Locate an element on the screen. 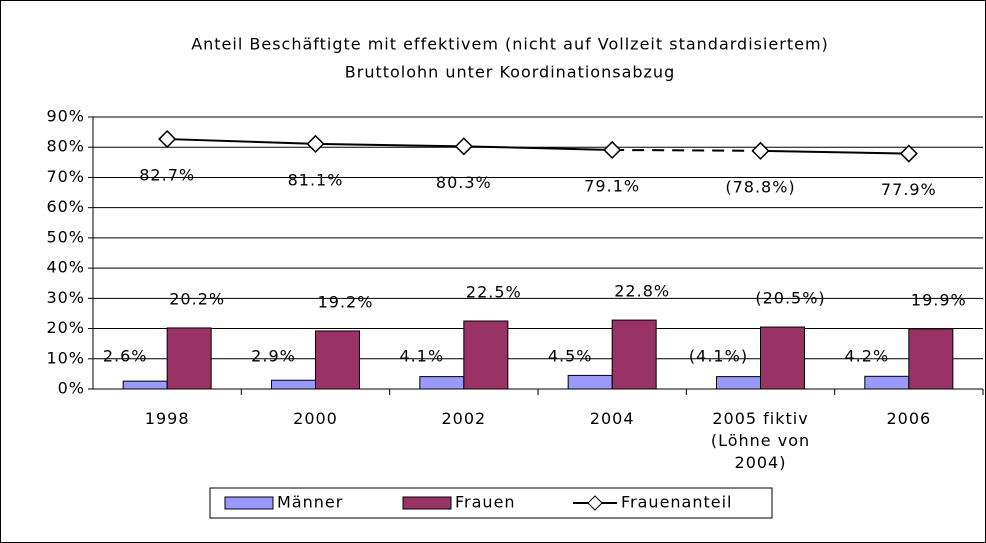 The height and width of the screenshot is (543, 986). y-tick-label: 70% is located at coordinates (65, 176).